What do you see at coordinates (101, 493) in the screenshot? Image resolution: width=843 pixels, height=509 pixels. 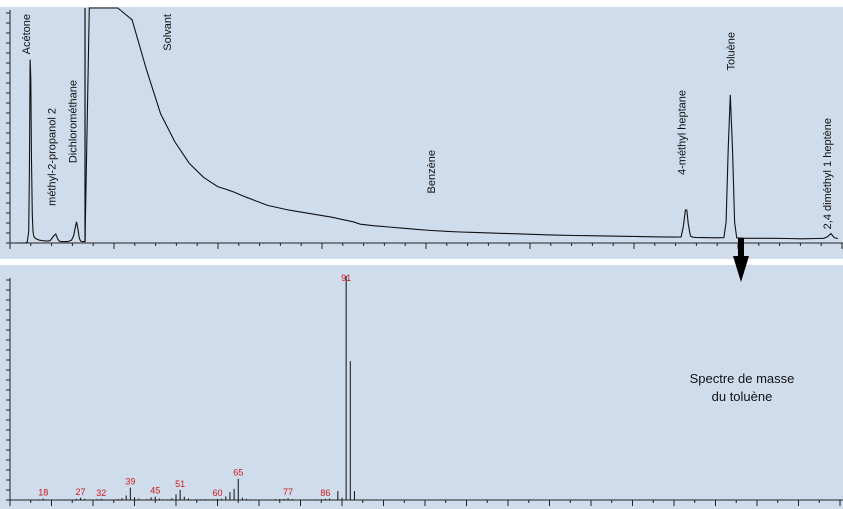 I see `ms-peak-label: 32` at bounding box center [101, 493].